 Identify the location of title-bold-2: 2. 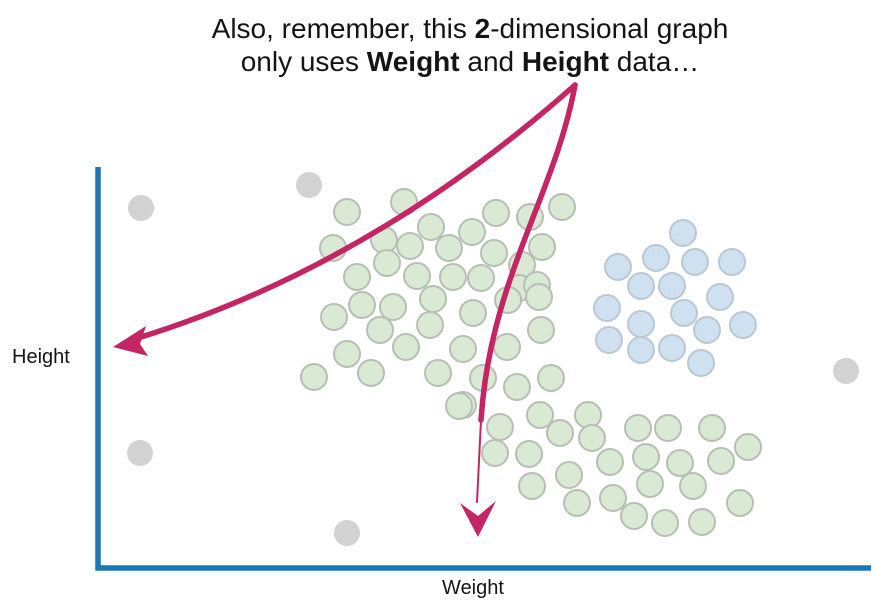
(482, 28).